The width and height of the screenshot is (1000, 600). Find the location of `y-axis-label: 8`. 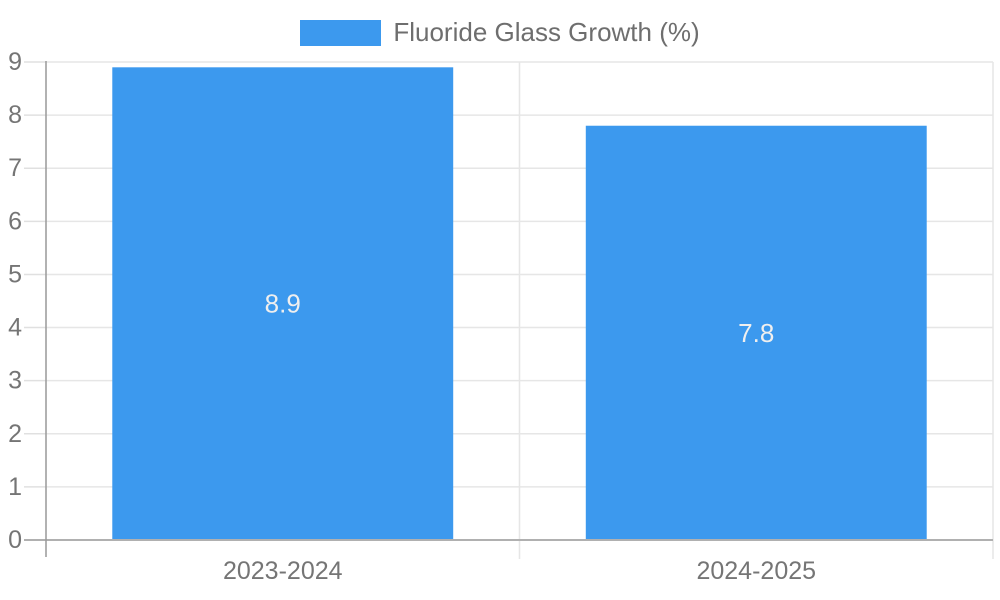

y-axis-label: 8 is located at coordinates (15, 115).